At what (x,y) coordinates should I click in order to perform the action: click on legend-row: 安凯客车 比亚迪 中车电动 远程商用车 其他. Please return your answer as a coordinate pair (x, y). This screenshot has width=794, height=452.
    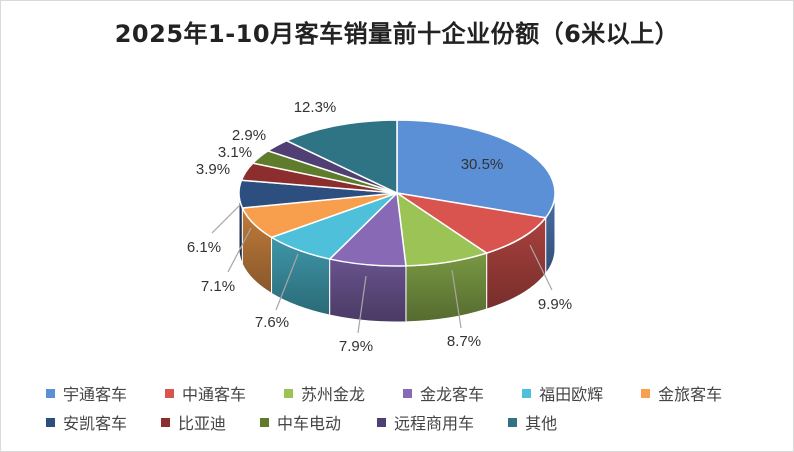
    Looking at the image, I should click on (301, 422).